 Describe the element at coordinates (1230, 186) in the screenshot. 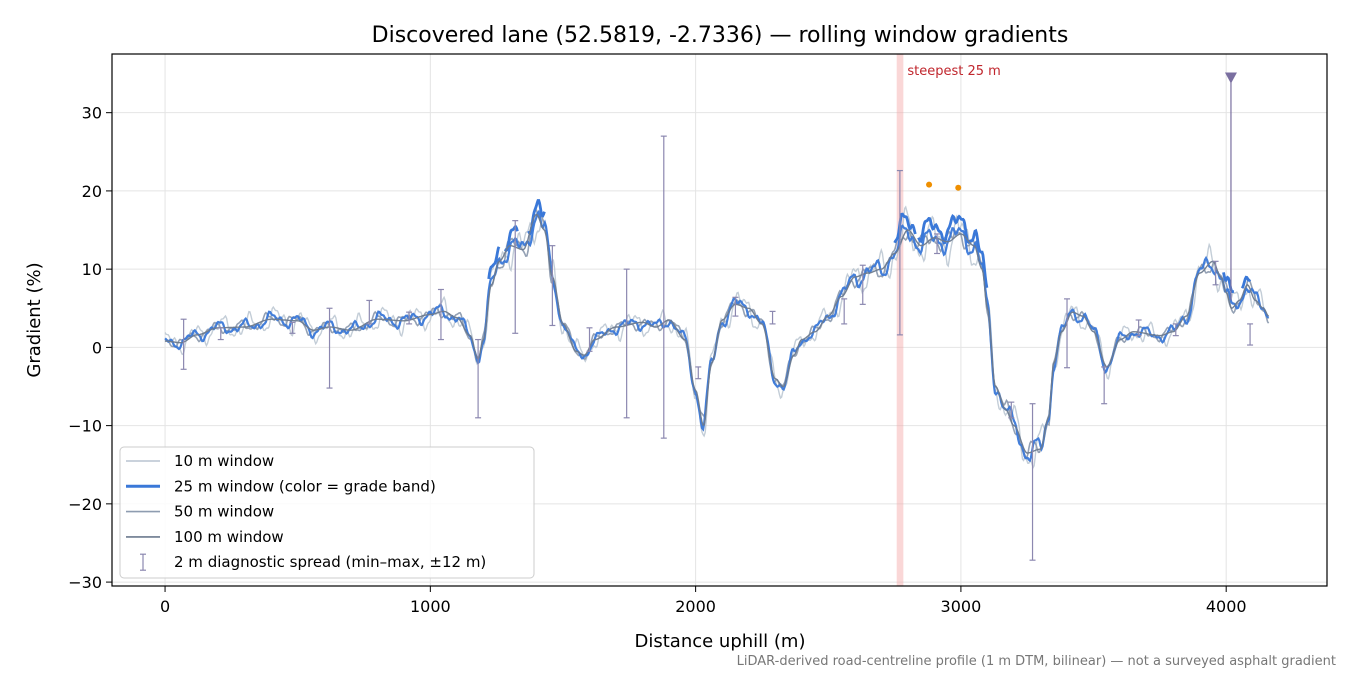

I see `marker-layer` at that location.